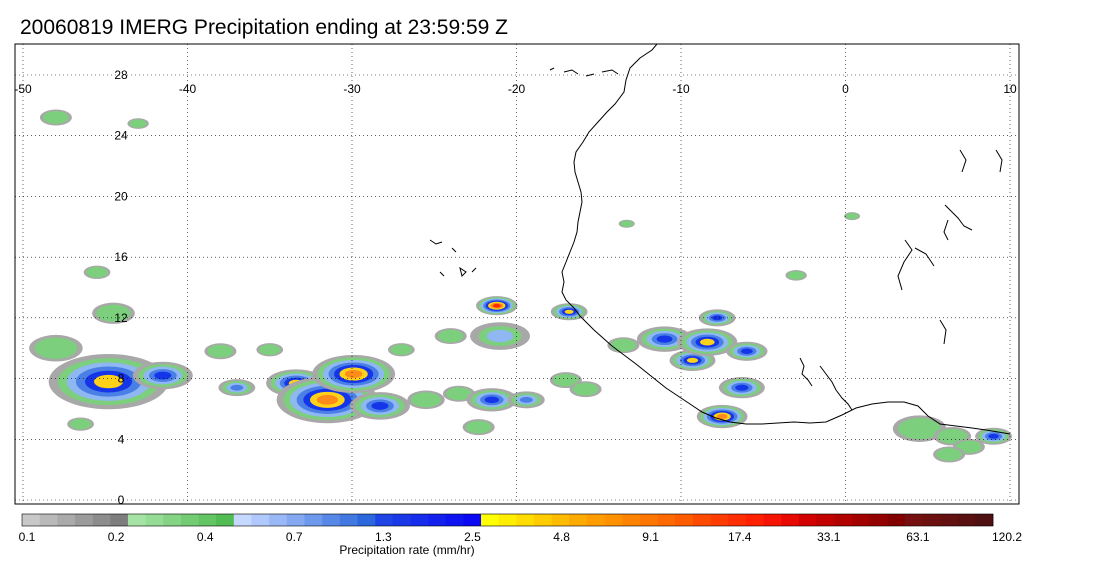 This screenshot has height=571, width=1101. I want to click on lon-tick-label: 10, so click(1010, 89).